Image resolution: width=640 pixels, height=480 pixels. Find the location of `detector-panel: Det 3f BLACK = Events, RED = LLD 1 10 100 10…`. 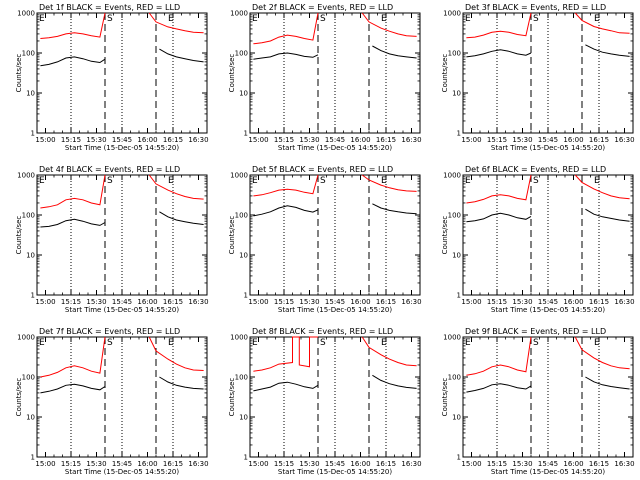

detector-panel: Det 3f BLACK = Events, RED = LLD 1 10 100 10… is located at coordinates (538, 77).